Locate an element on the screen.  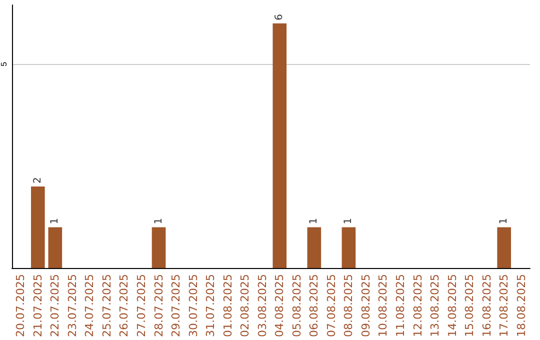
data-label: 2 is located at coordinates (38, 180).